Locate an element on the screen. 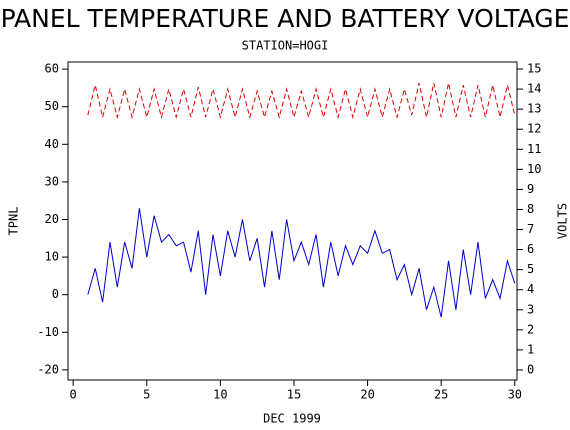 The width and height of the screenshot is (570, 430). x-tick-label: 25 is located at coordinates (441, 395).